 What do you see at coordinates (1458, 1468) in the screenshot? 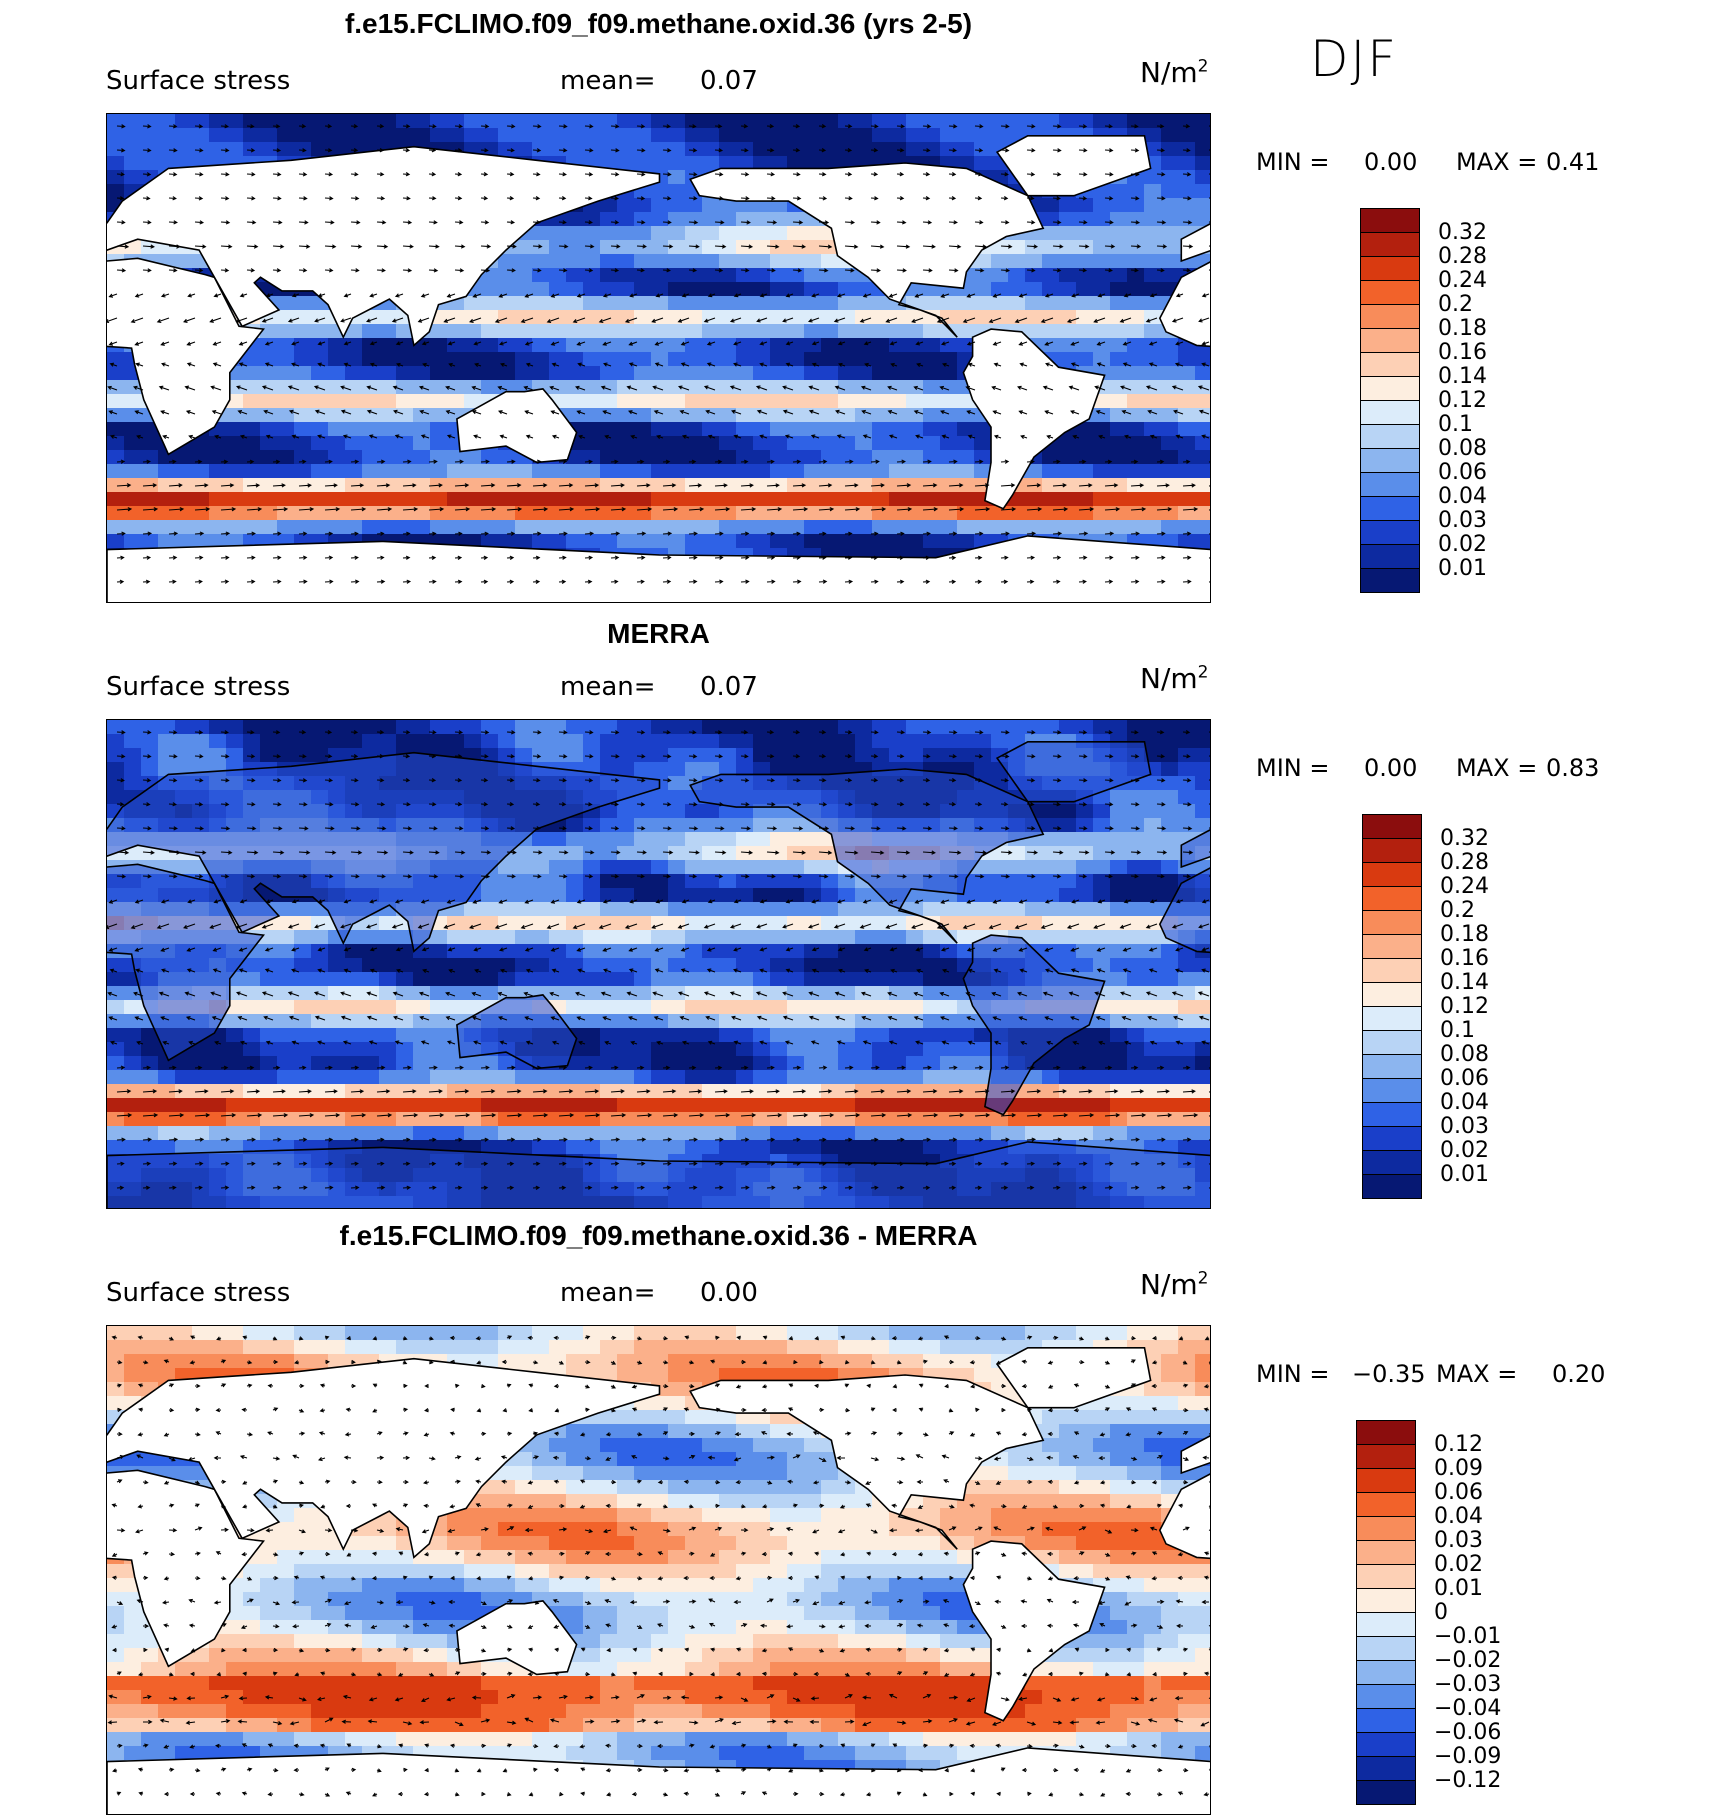
I see `colorbar-tick-label: 0.09` at bounding box center [1458, 1468].